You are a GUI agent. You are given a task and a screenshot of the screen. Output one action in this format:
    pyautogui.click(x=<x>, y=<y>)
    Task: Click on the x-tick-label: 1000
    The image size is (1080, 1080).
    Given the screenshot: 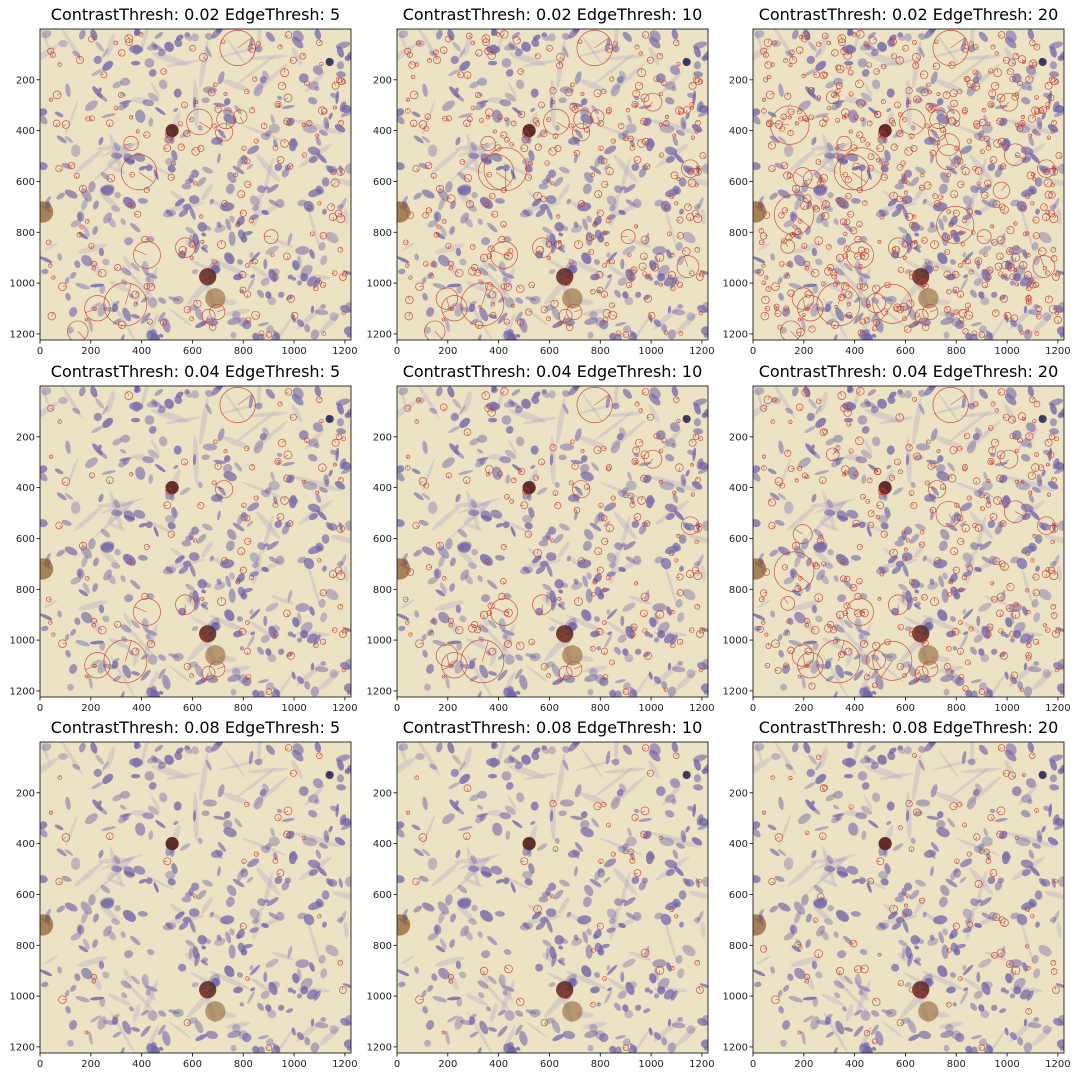 What is the action you would take?
    pyautogui.click(x=650, y=708)
    